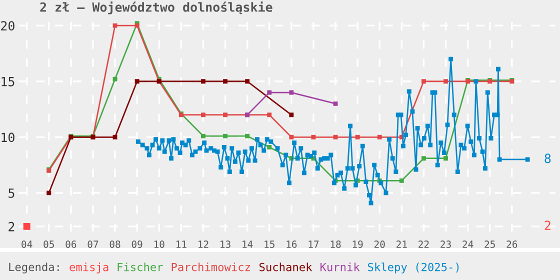  Describe the element at coordinates (93, 244) in the screenshot. I see `x-tick-label: 07` at that location.